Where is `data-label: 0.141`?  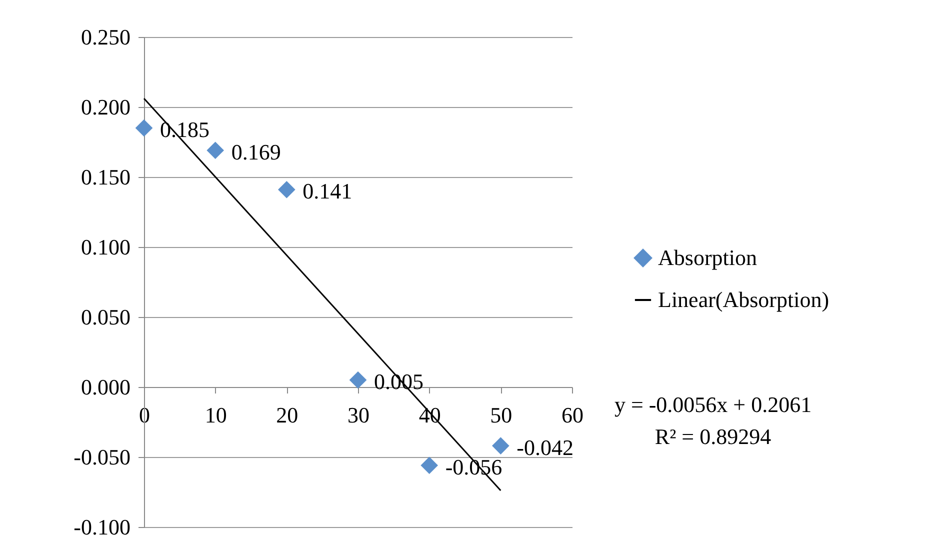 data-label: 0.141 is located at coordinates (327, 191).